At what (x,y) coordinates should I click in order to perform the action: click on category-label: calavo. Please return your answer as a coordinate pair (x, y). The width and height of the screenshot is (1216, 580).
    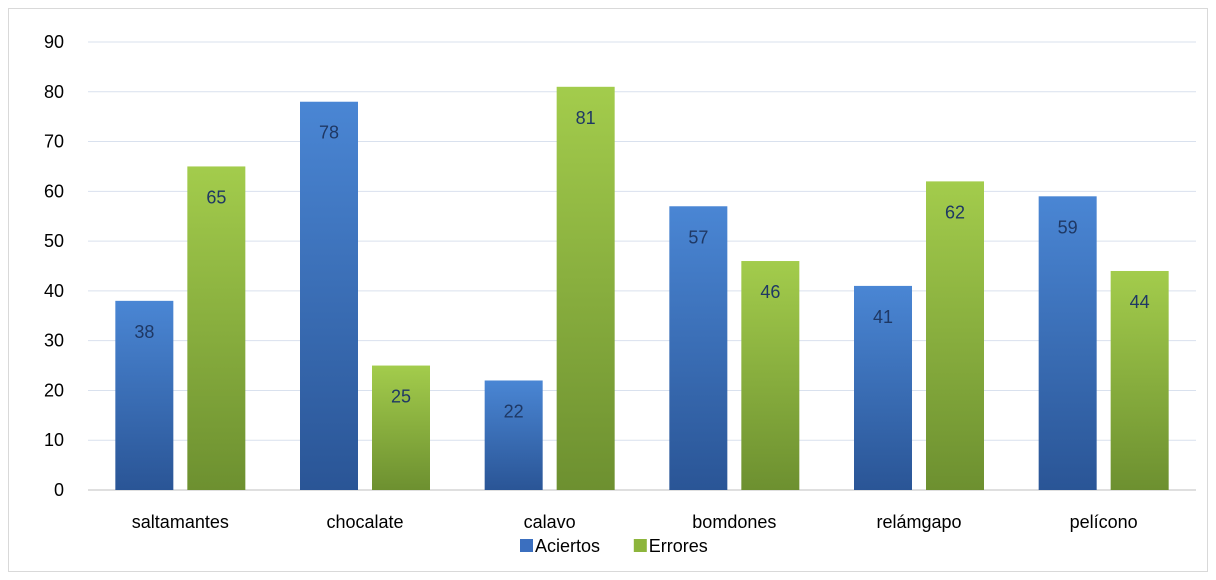
    Looking at the image, I should click on (550, 522).